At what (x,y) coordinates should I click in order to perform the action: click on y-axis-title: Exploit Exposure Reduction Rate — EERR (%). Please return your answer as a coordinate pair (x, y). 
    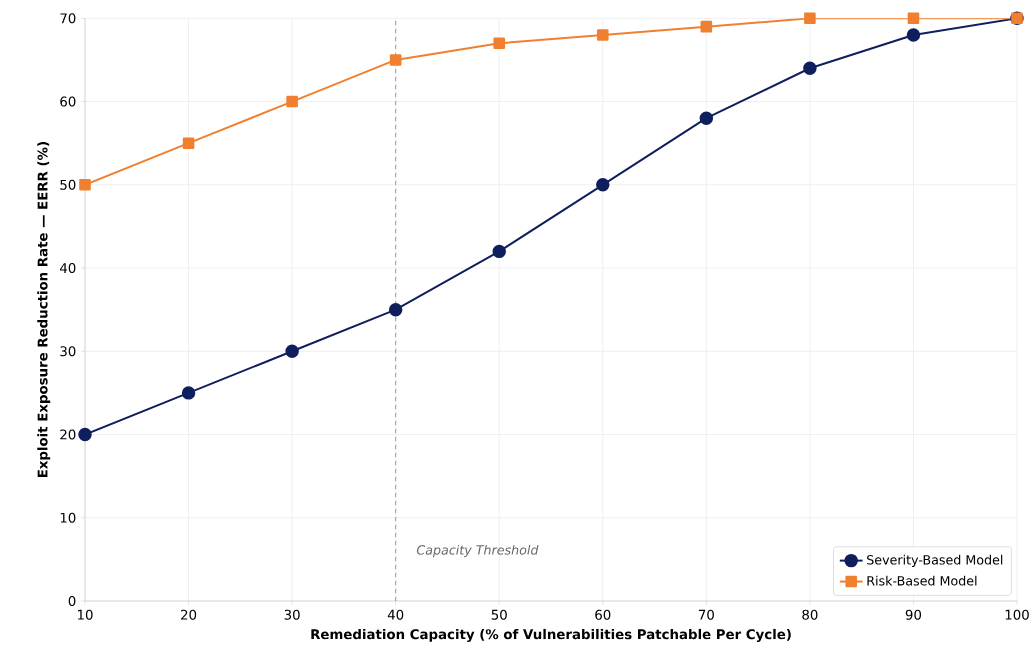
    Looking at the image, I should click on (44, 310).